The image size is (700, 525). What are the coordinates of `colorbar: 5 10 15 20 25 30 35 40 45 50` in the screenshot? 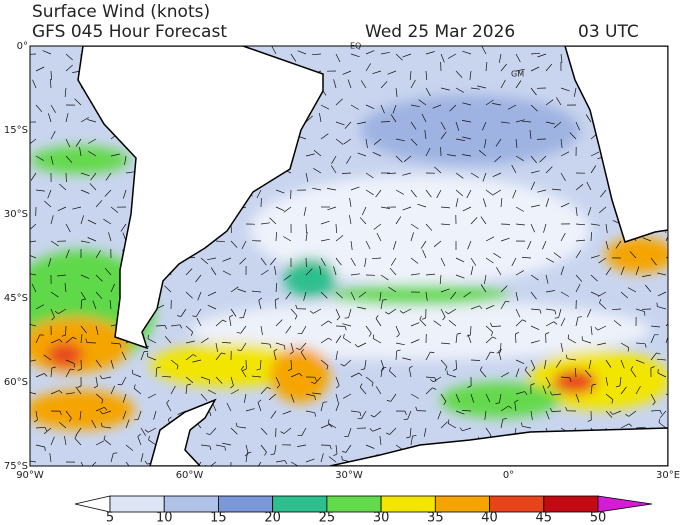 It's located at (363, 510).